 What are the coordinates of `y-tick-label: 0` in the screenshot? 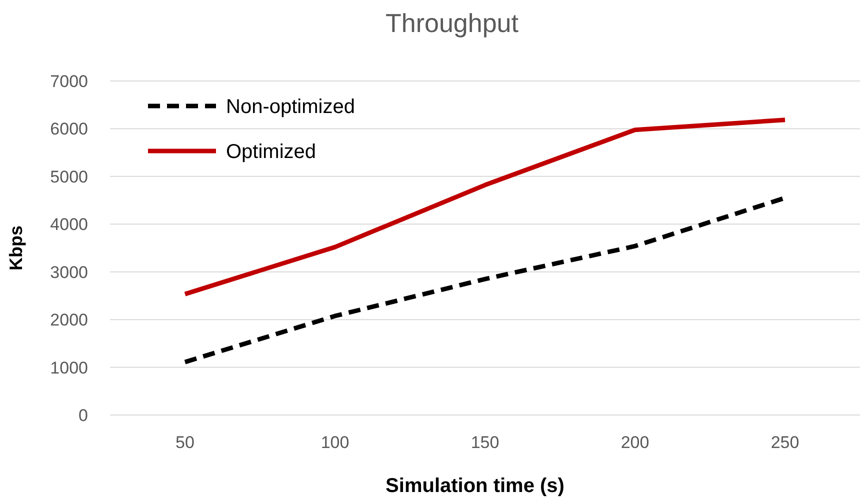 It's located at (83, 415).